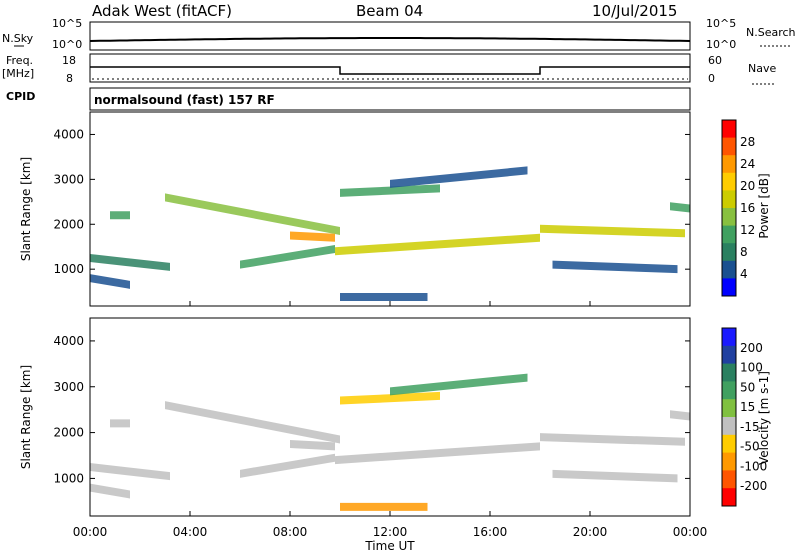 This screenshot has width=800, height=554. I want to click on freq-tick-bottom: 8, so click(69, 78).